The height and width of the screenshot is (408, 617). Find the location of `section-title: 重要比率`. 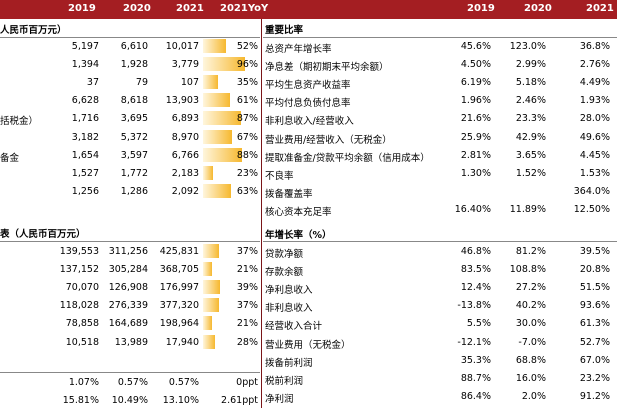

section-title: 重要比率 is located at coordinates (284, 30).